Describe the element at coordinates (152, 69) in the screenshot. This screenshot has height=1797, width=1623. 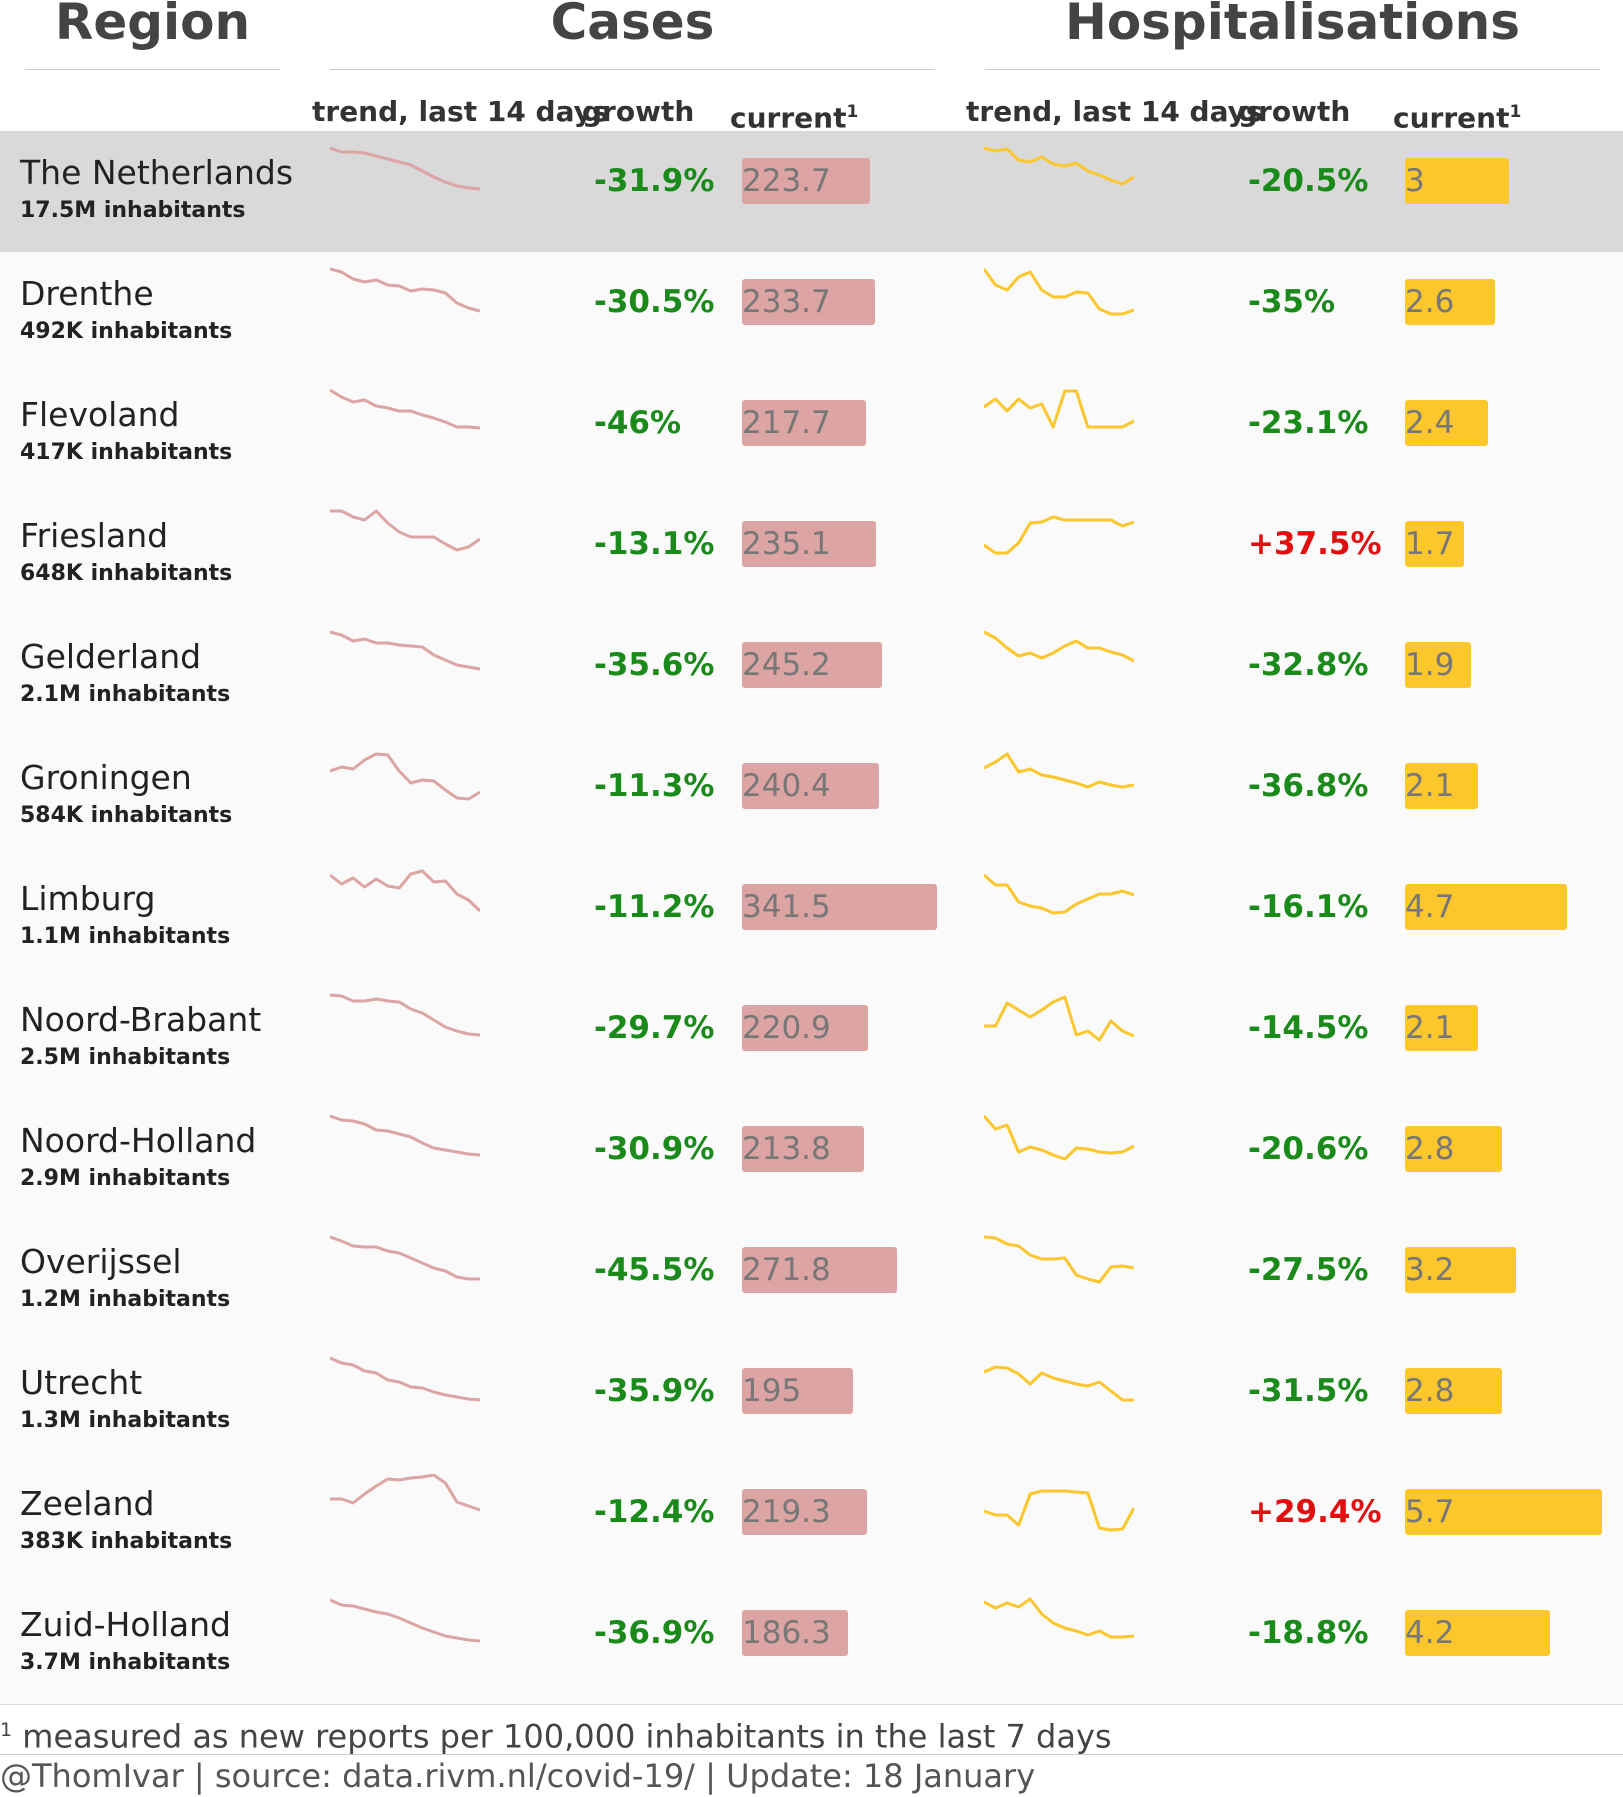
I see `group-rule-region` at that location.